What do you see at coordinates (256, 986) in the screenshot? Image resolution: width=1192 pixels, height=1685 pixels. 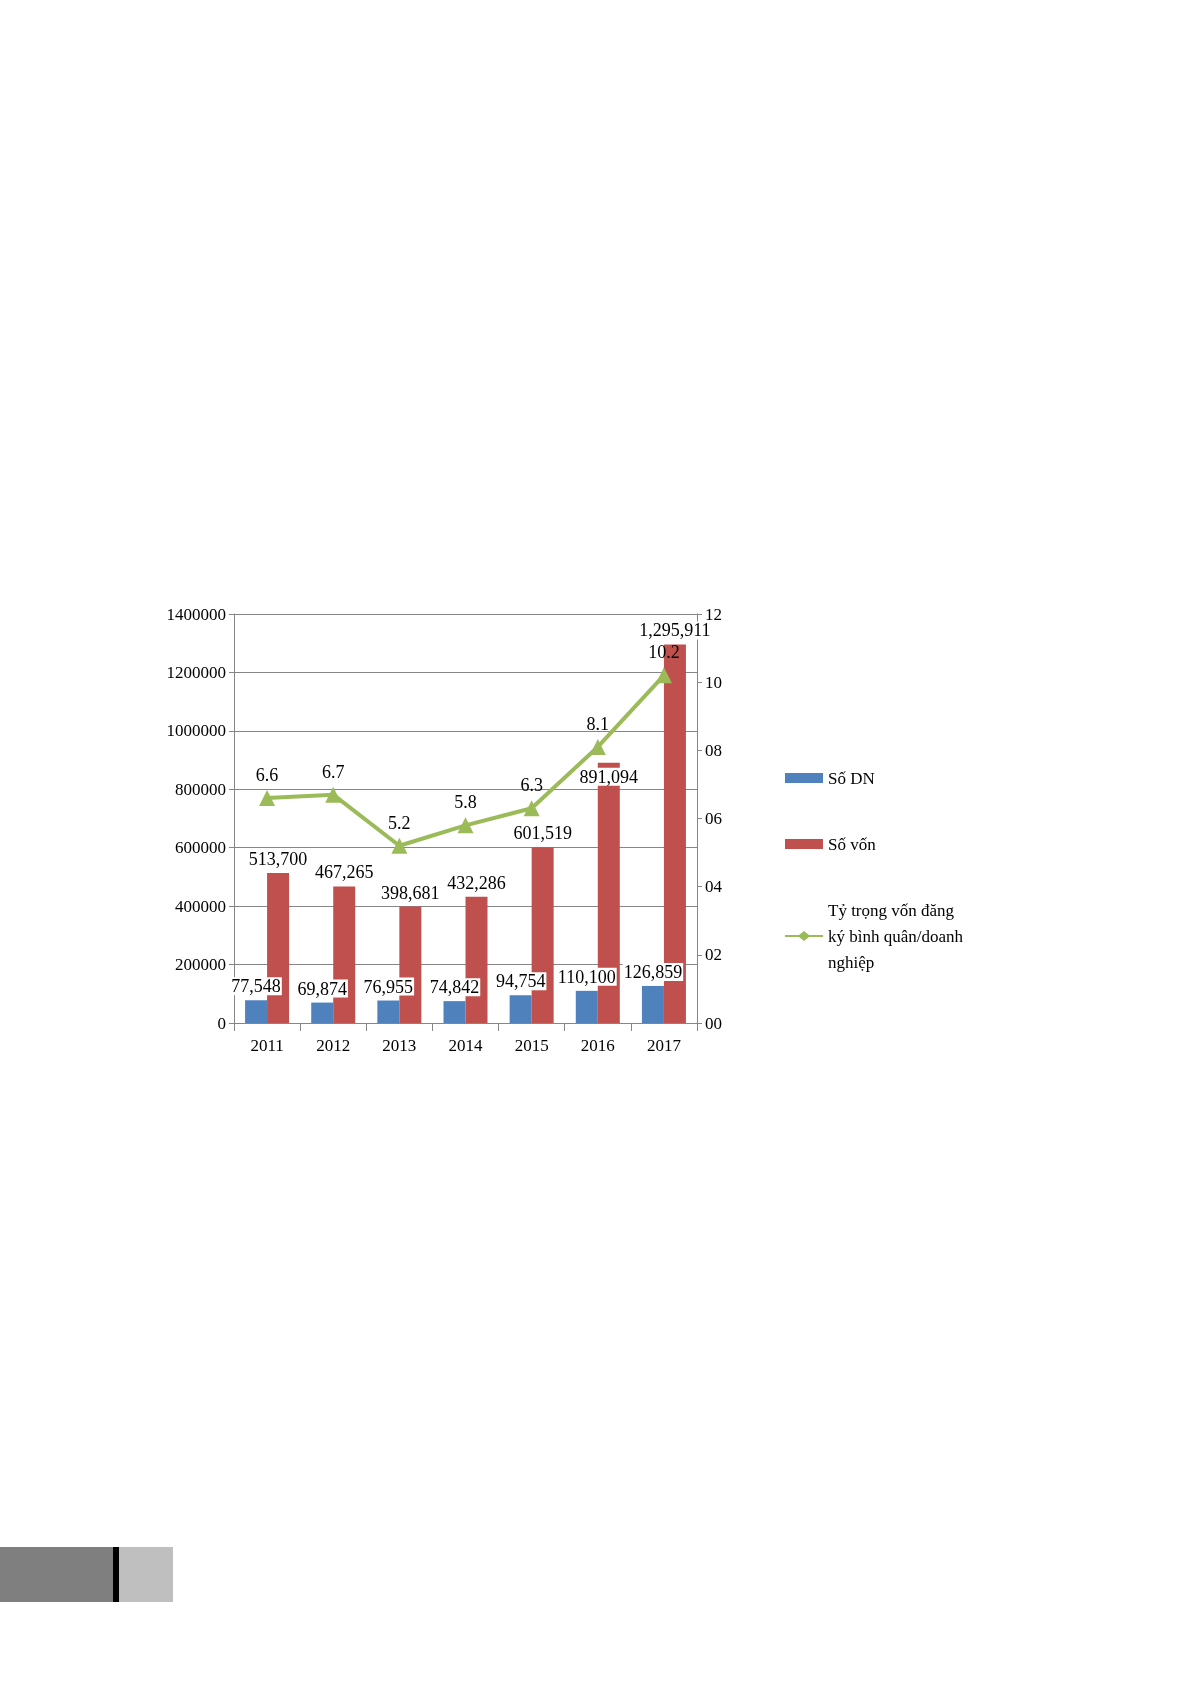 I see `data-label: 77,548` at bounding box center [256, 986].